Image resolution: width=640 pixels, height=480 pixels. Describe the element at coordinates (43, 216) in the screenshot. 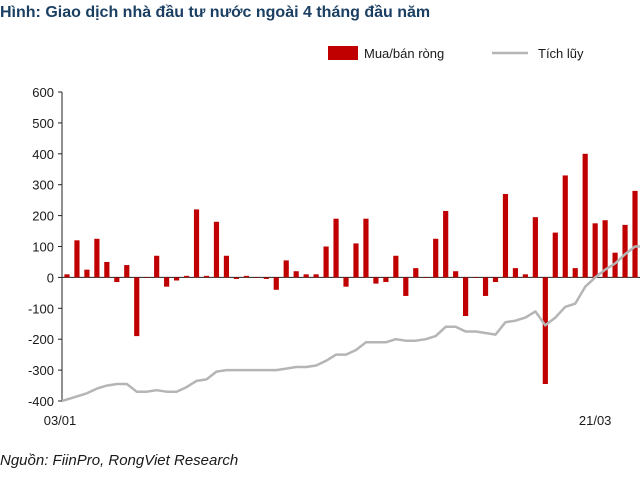

I see `y-tick-label: 200` at that location.